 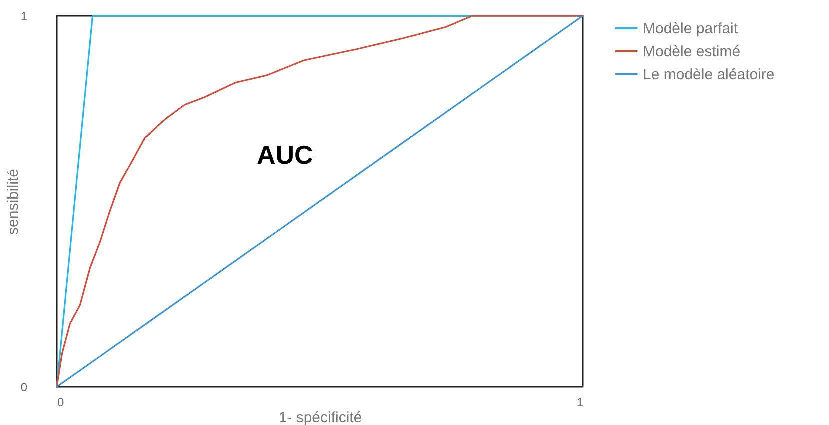 What do you see at coordinates (709, 75) in the screenshot?
I see `legend-label: Le modèle aléatoire` at bounding box center [709, 75].